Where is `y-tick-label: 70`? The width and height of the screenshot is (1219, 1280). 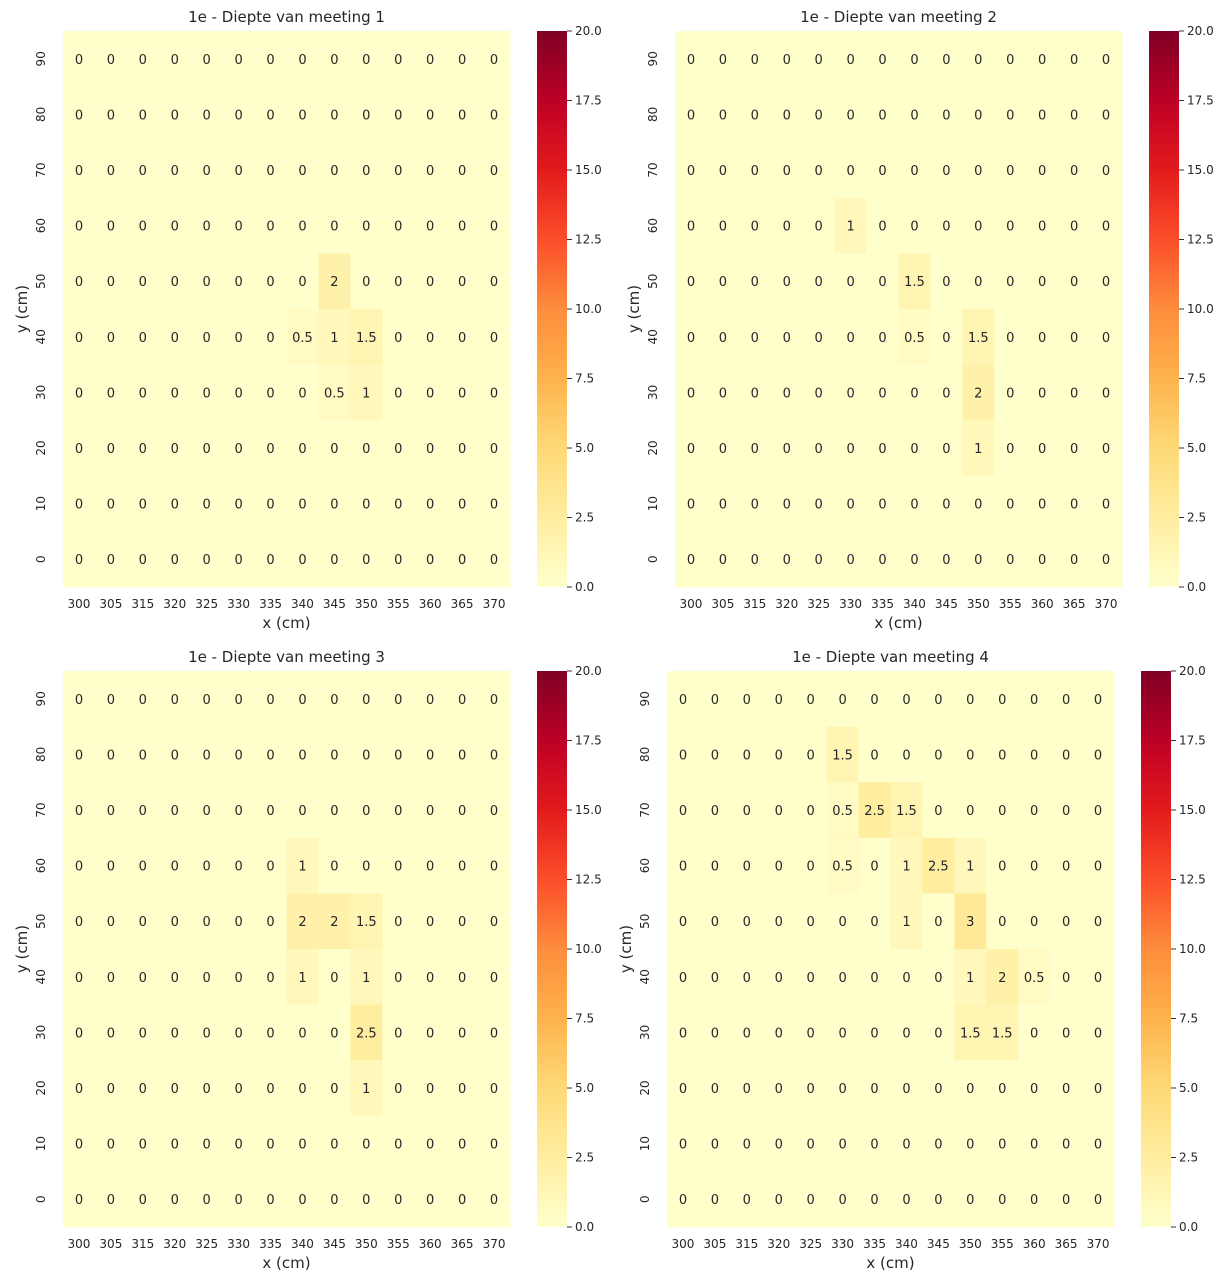
y-tick-label: 70 is located at coordinates (41, 169).